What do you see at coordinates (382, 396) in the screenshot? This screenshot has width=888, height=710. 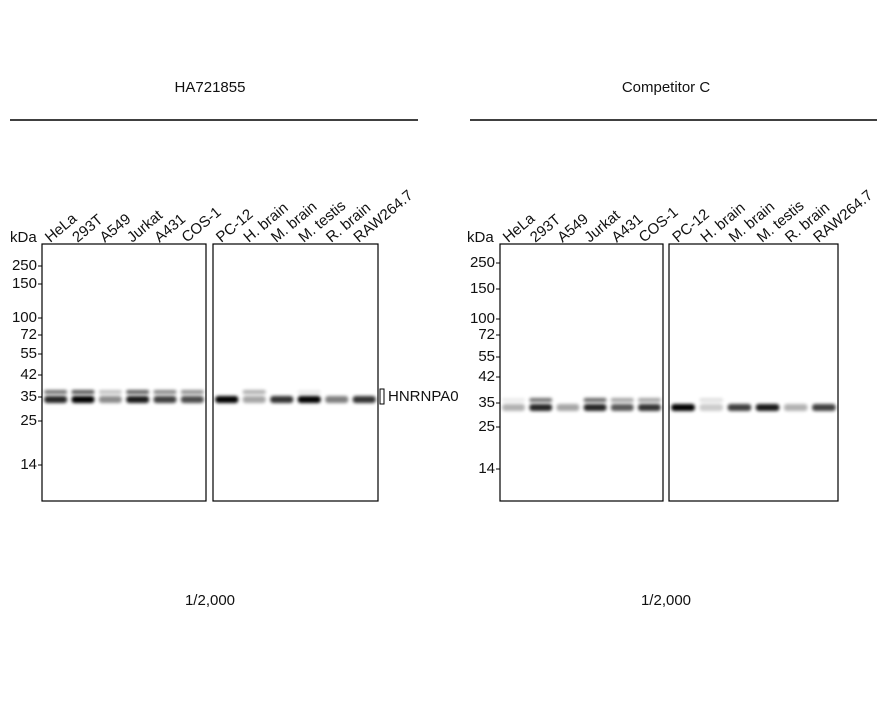 I see `target-bracket` at bounding box center [382, 396].